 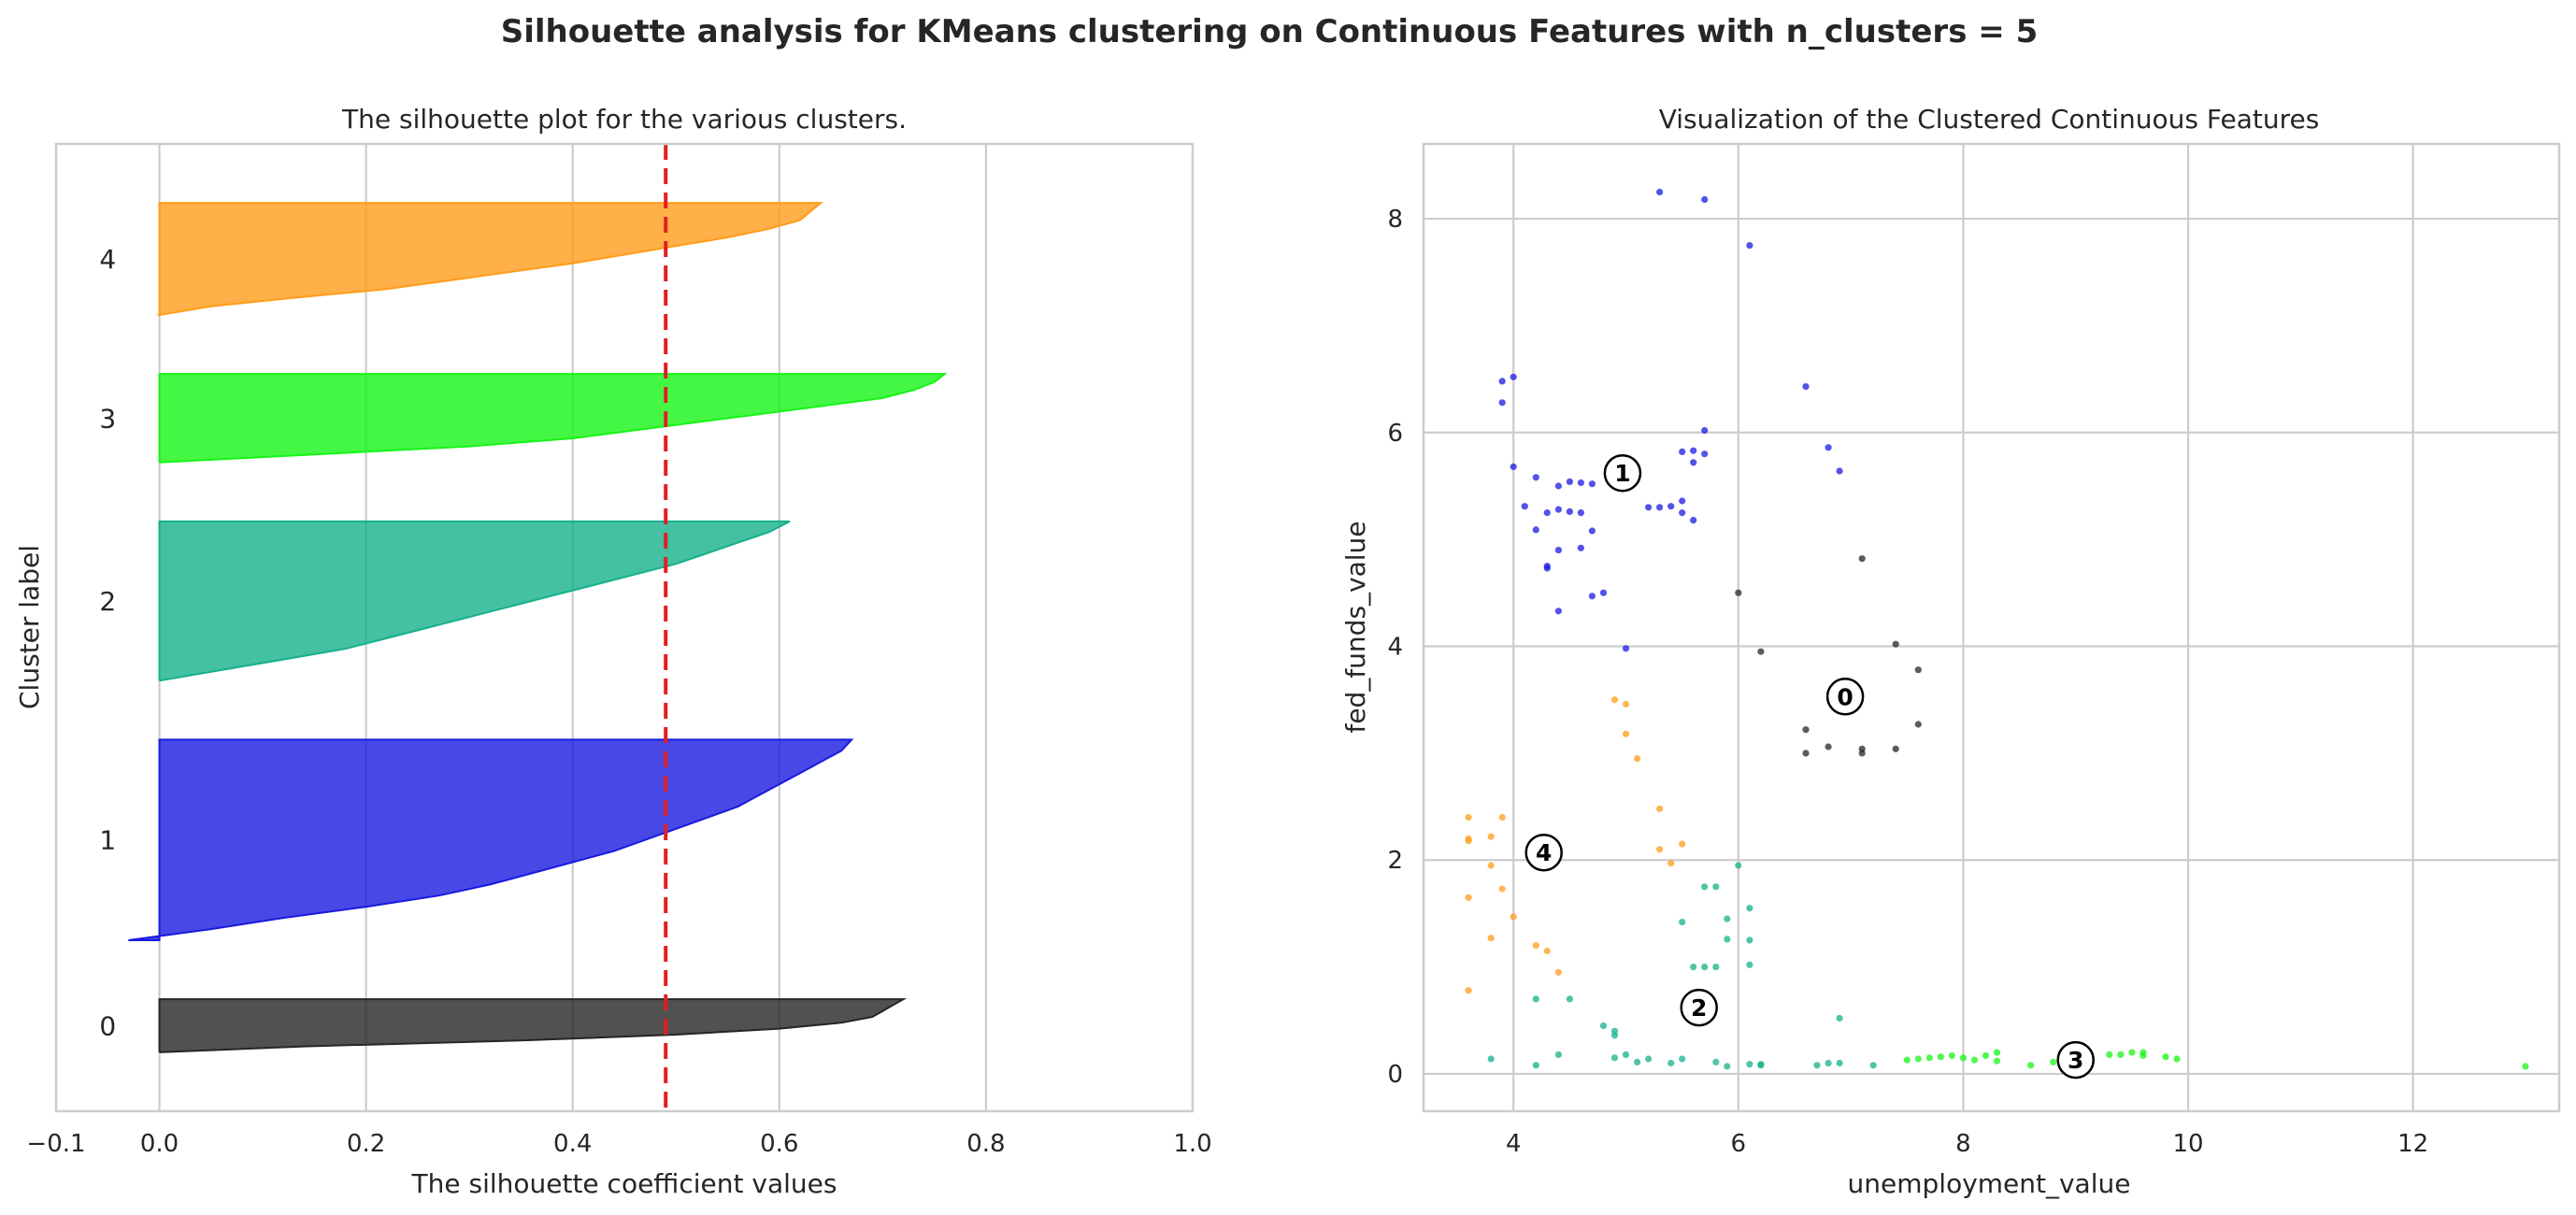 What do you see at coordinates (1699, 1008) in the screenshot?
I see `cluster-center-label-2: 2` at bounding box center [1699, 1008].